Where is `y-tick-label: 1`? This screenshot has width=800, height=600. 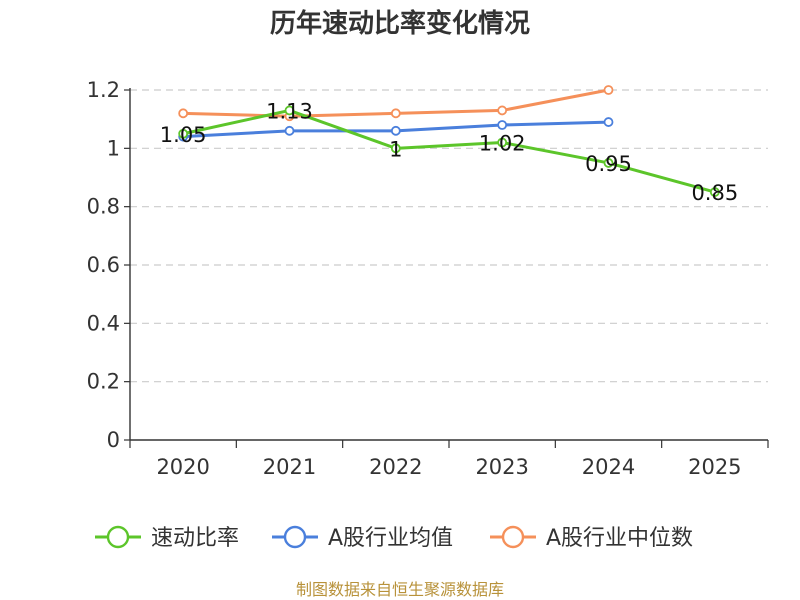
y-tick-label: 1 is located at coordinates (113, 148).